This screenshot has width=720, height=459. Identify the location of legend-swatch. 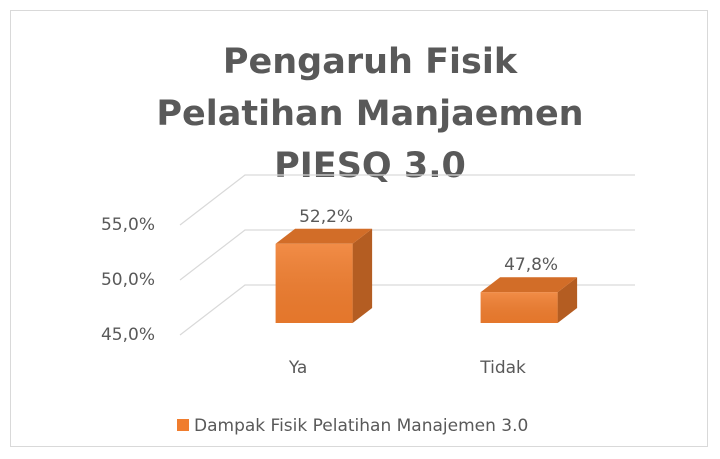
(183, 425).